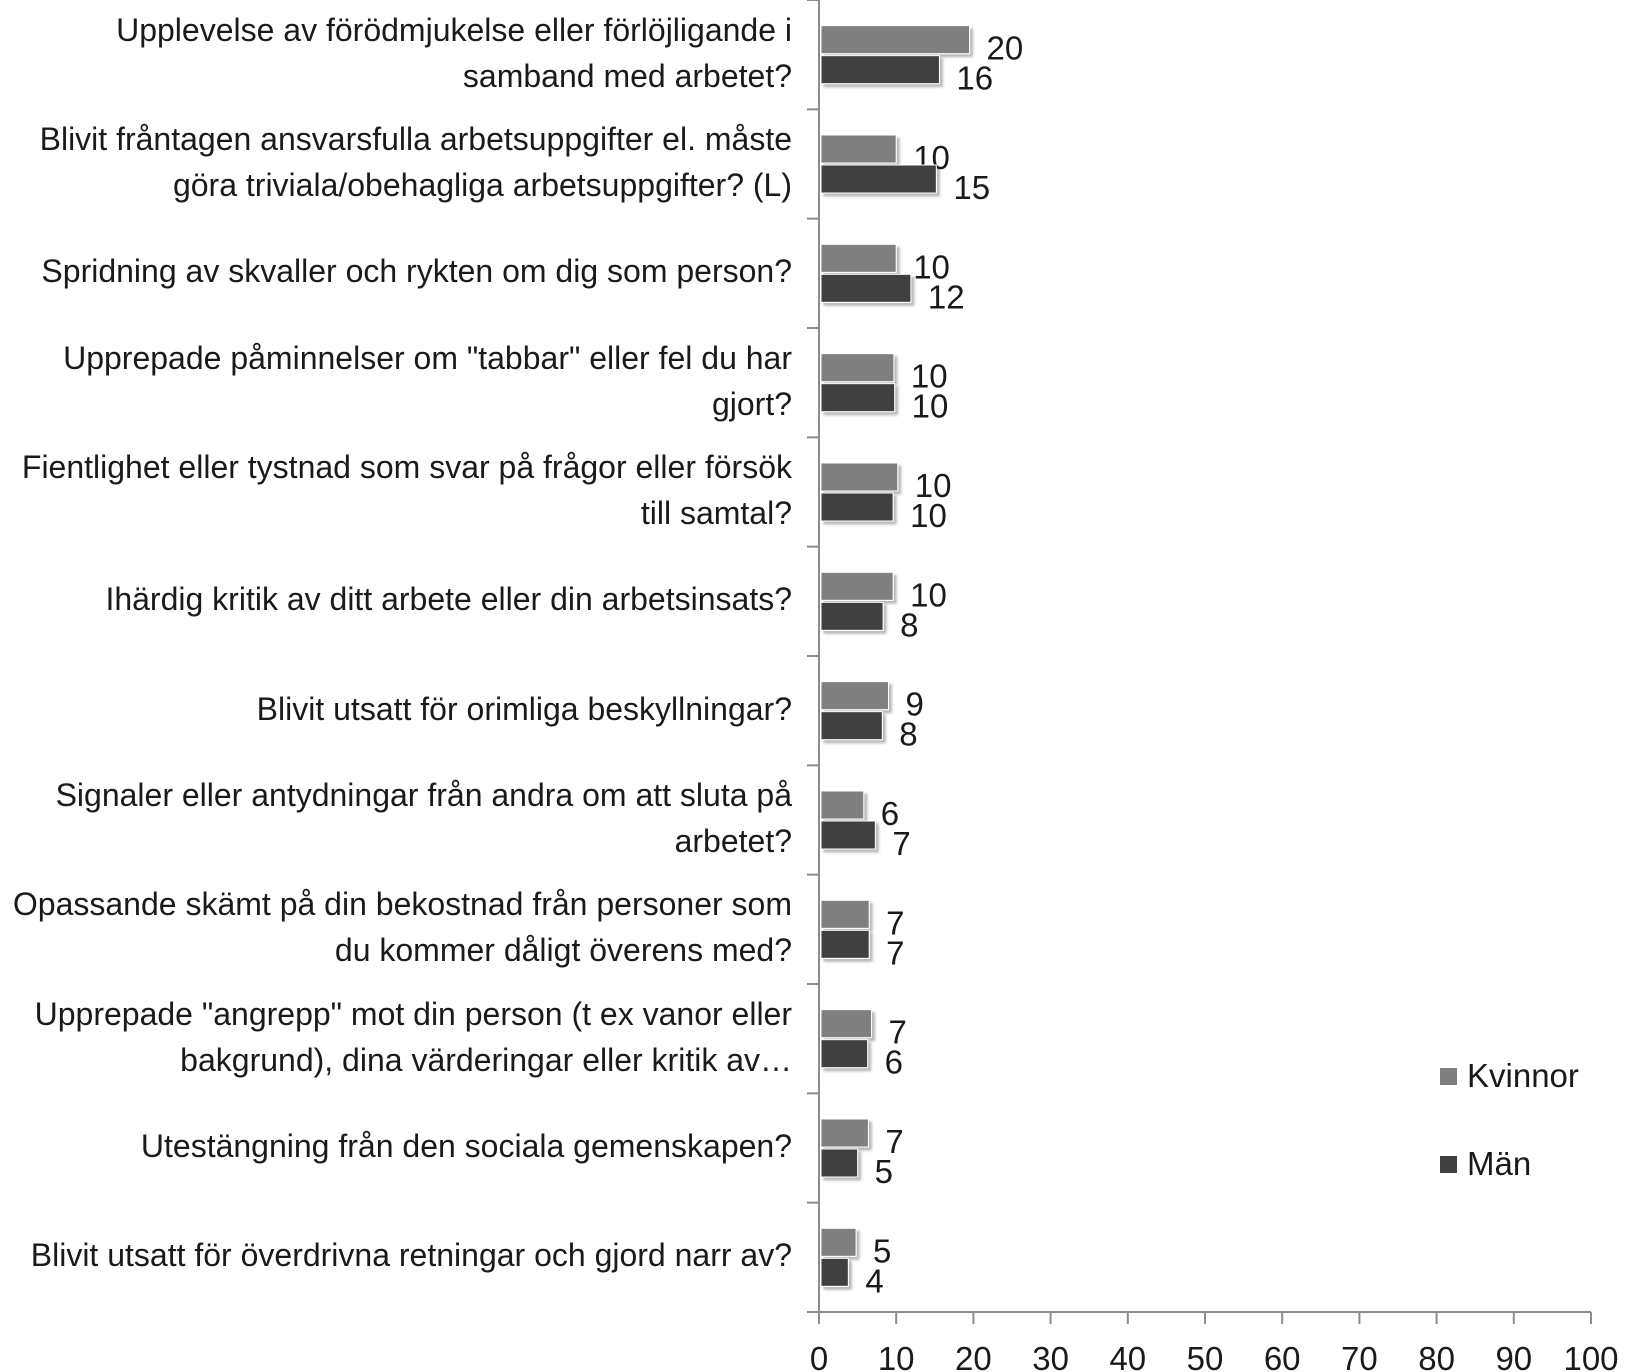 Image resolution: width=1629 pixels, height=1372 pixels. Describe the element at coordinates (1050, 1356) in the screenshot. I see `x-tick-label: 30` at that location.